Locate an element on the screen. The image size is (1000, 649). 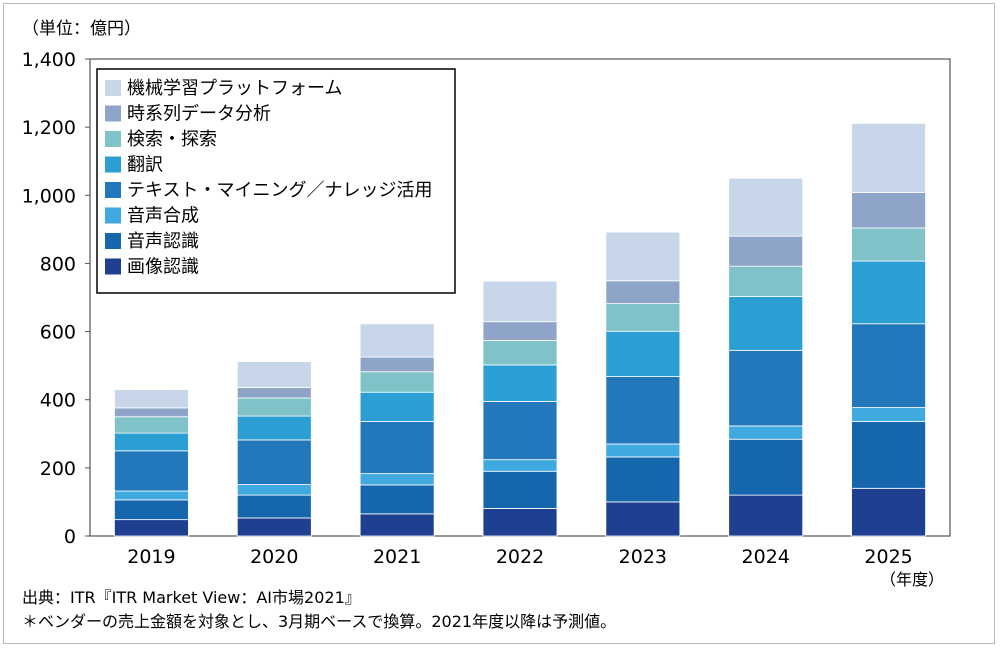
x-tick-label: 2019 is located at coordinates (151, 557).